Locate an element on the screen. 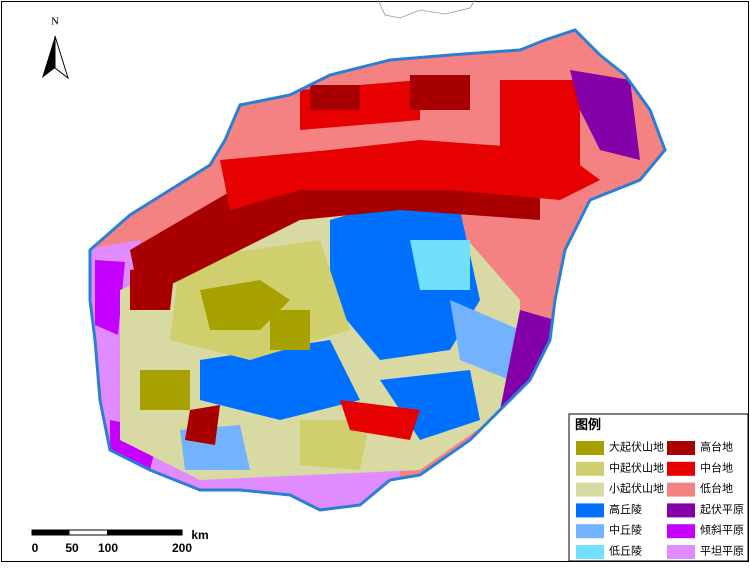  legend-label: 大起伏山地 is located at coordinates (636, 447).